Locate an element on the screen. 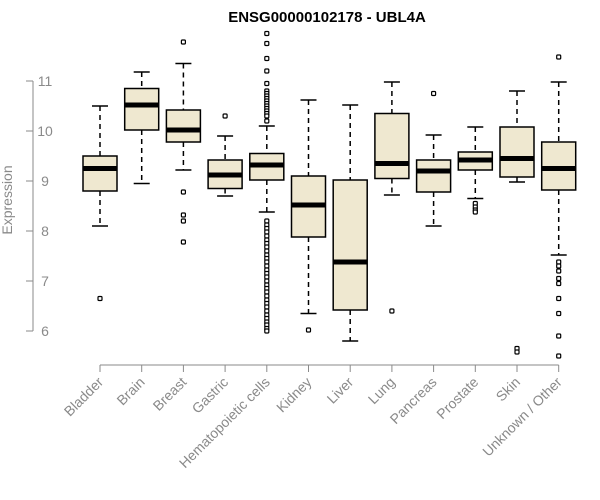 The width and height of the screenshot is (600, 500). x-tick-label: Lung is located at coordinates (381, 390).